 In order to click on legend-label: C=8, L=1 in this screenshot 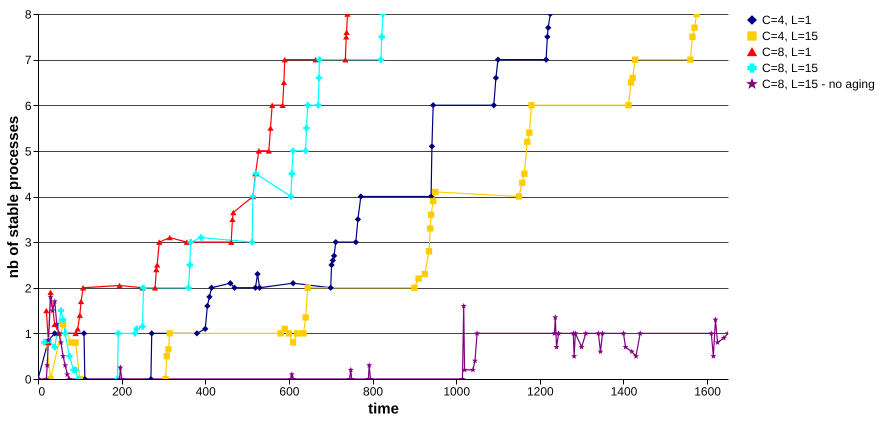, I will do `click(787, 52)`.